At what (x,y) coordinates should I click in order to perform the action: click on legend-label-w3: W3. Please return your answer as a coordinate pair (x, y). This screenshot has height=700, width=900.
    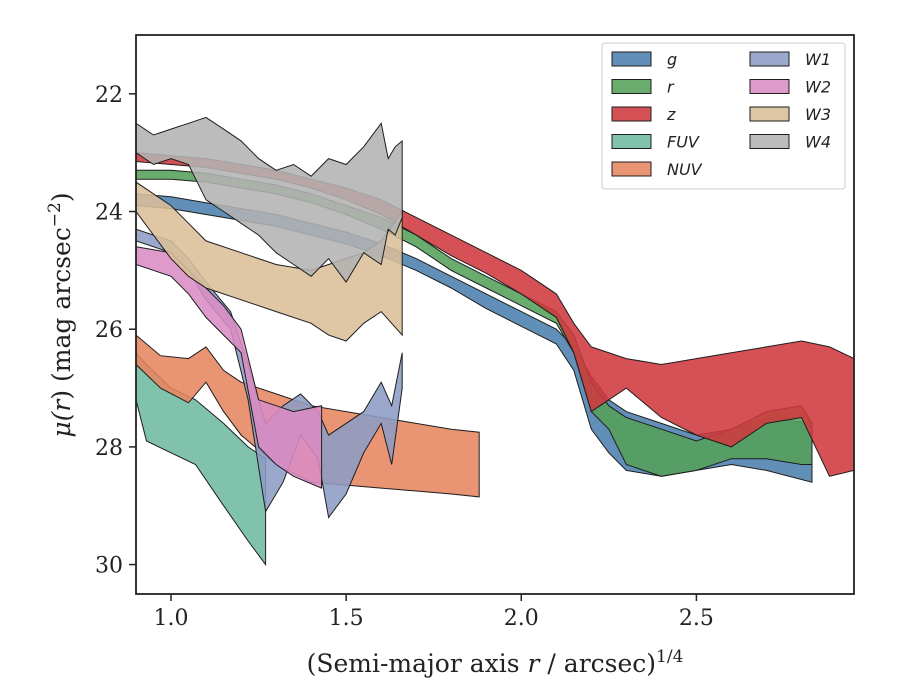
    Looking at the image, I should click on (818, 114).